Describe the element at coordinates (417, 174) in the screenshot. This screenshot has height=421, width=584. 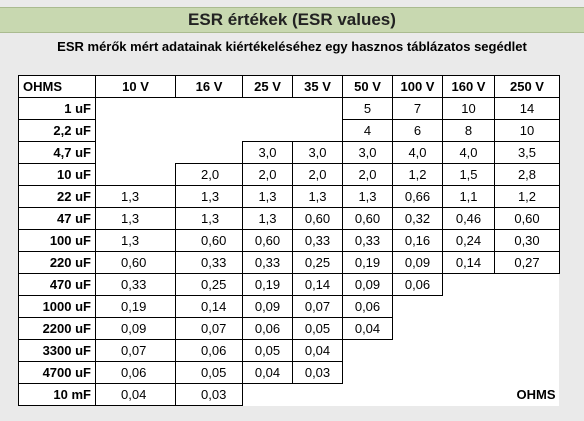
I see `value-cell: 1,2` at that location.